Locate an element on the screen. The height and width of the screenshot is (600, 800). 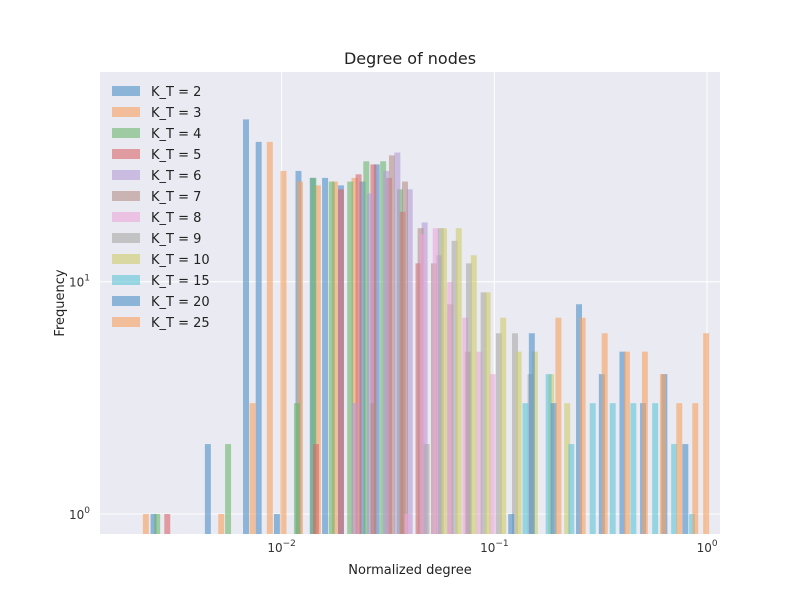
x-tick-label-2: 10⁰ is located at coordinates (707, 547).